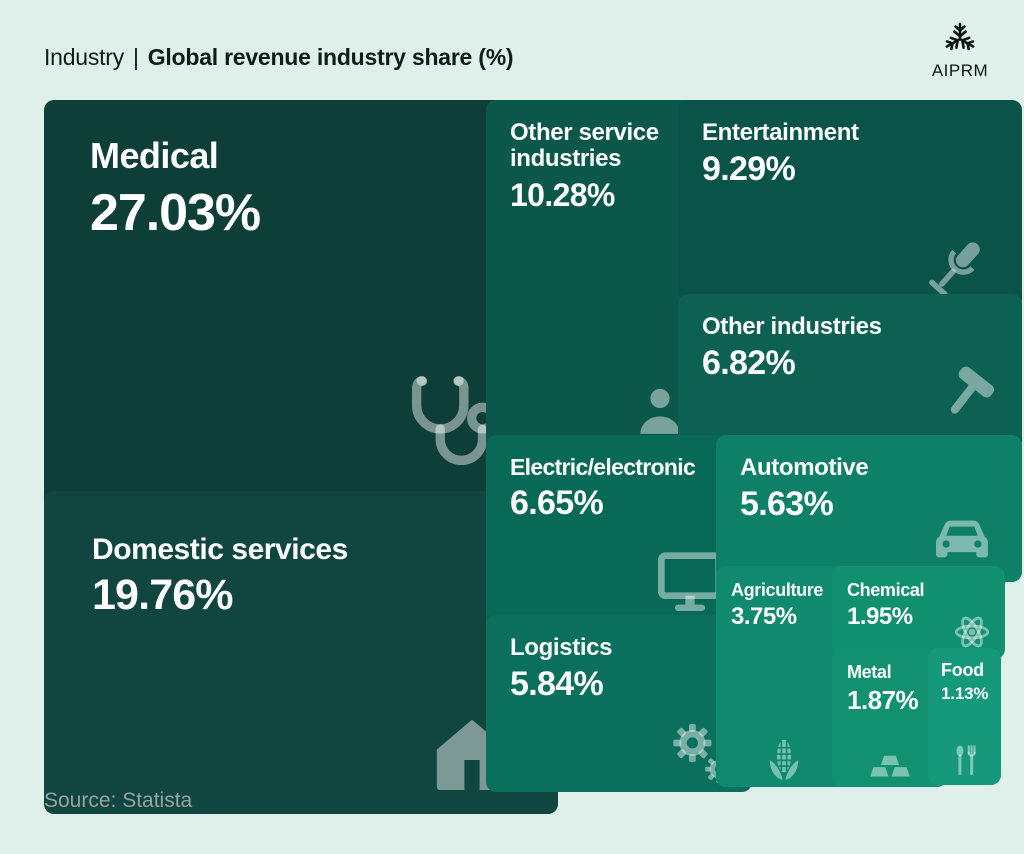 This screenshot has width=1024, height=854. What do you see at coordinates (619, 533) in the screenshot?
I see `treemap-tile-electric-electronic: Electric/electronic 6.65%` at bounding box center [619, 533].